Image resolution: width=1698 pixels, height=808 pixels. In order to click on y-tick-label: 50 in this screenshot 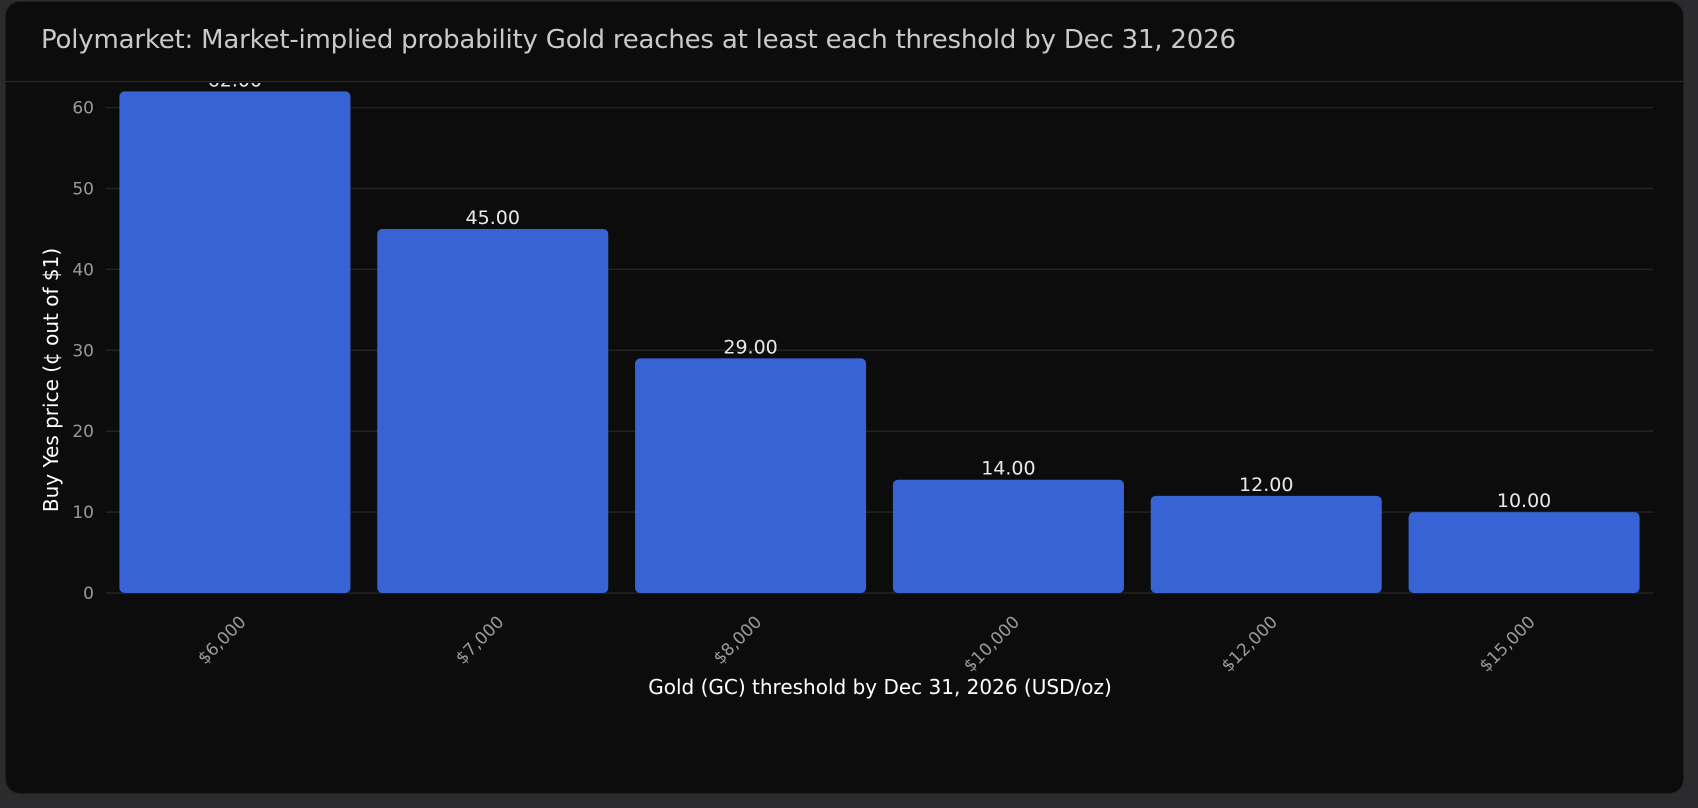, I will do `click(83, 190)`.